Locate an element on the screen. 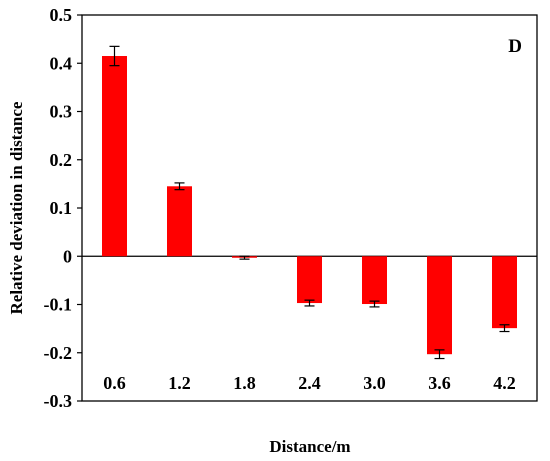  x-tick-label: 1.8 is located at coordinates (244, 383).